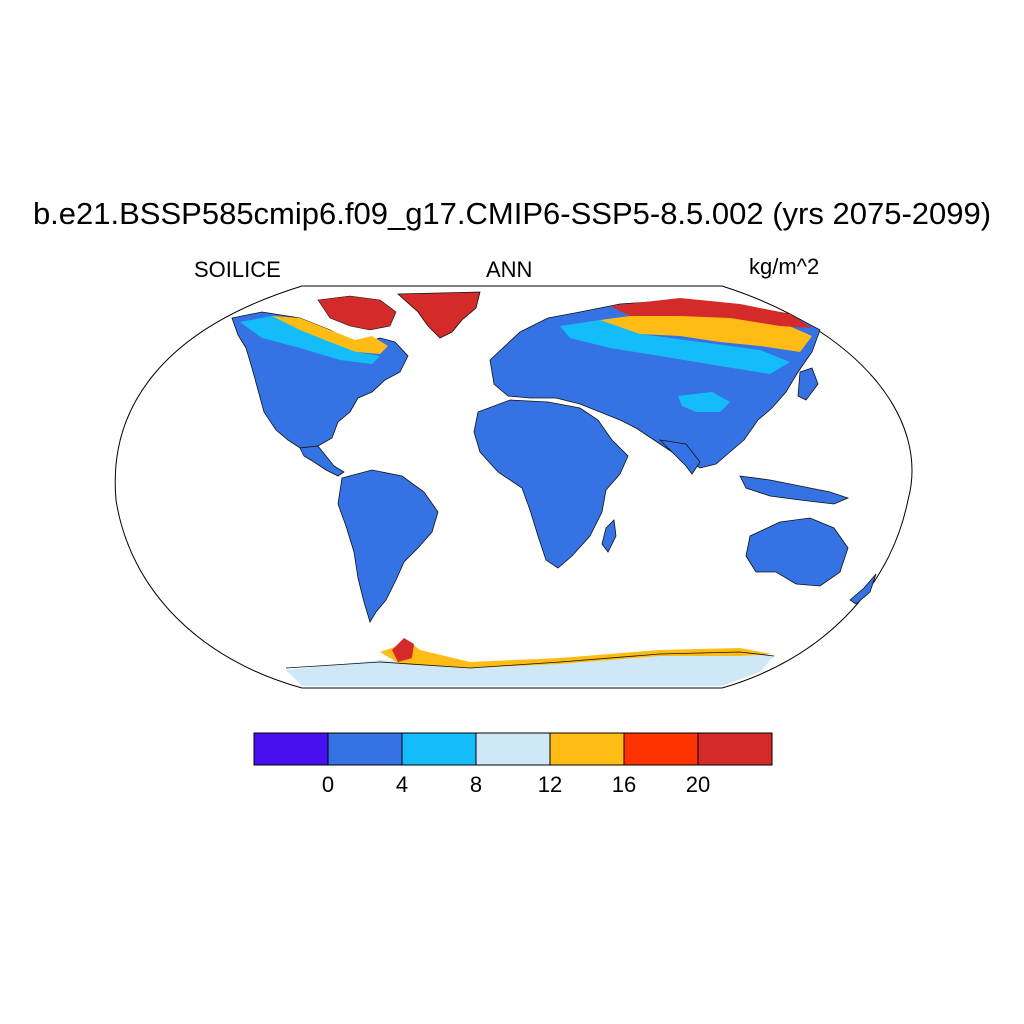 This screenshot has height=1024, width=1024. What do you see at coordinates (237, 269) in the screenshot?
I see `variable-label: SOILICE` at bounding box center [237, 269].